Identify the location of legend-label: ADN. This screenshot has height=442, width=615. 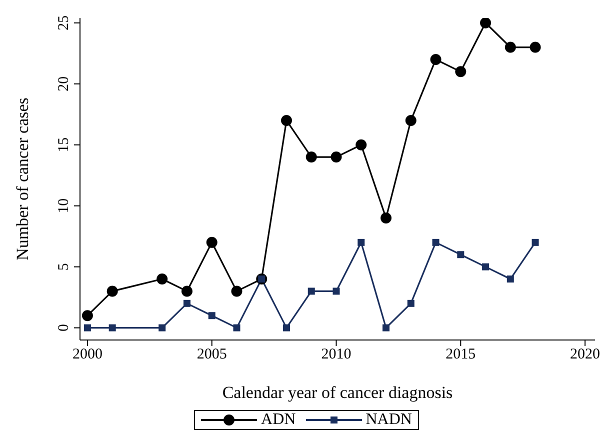
(278, 420).